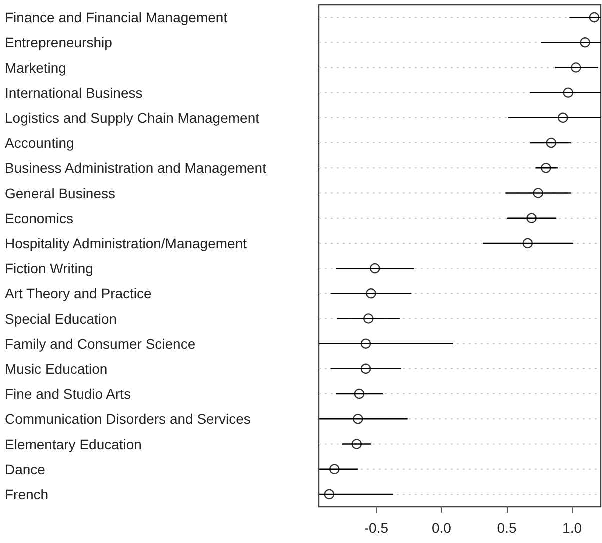 This screenshot has height=543, width=602. Describe the element at coordinates (376, 528) in the screenshot. I see `x-tick-label: -0.5` at that location.